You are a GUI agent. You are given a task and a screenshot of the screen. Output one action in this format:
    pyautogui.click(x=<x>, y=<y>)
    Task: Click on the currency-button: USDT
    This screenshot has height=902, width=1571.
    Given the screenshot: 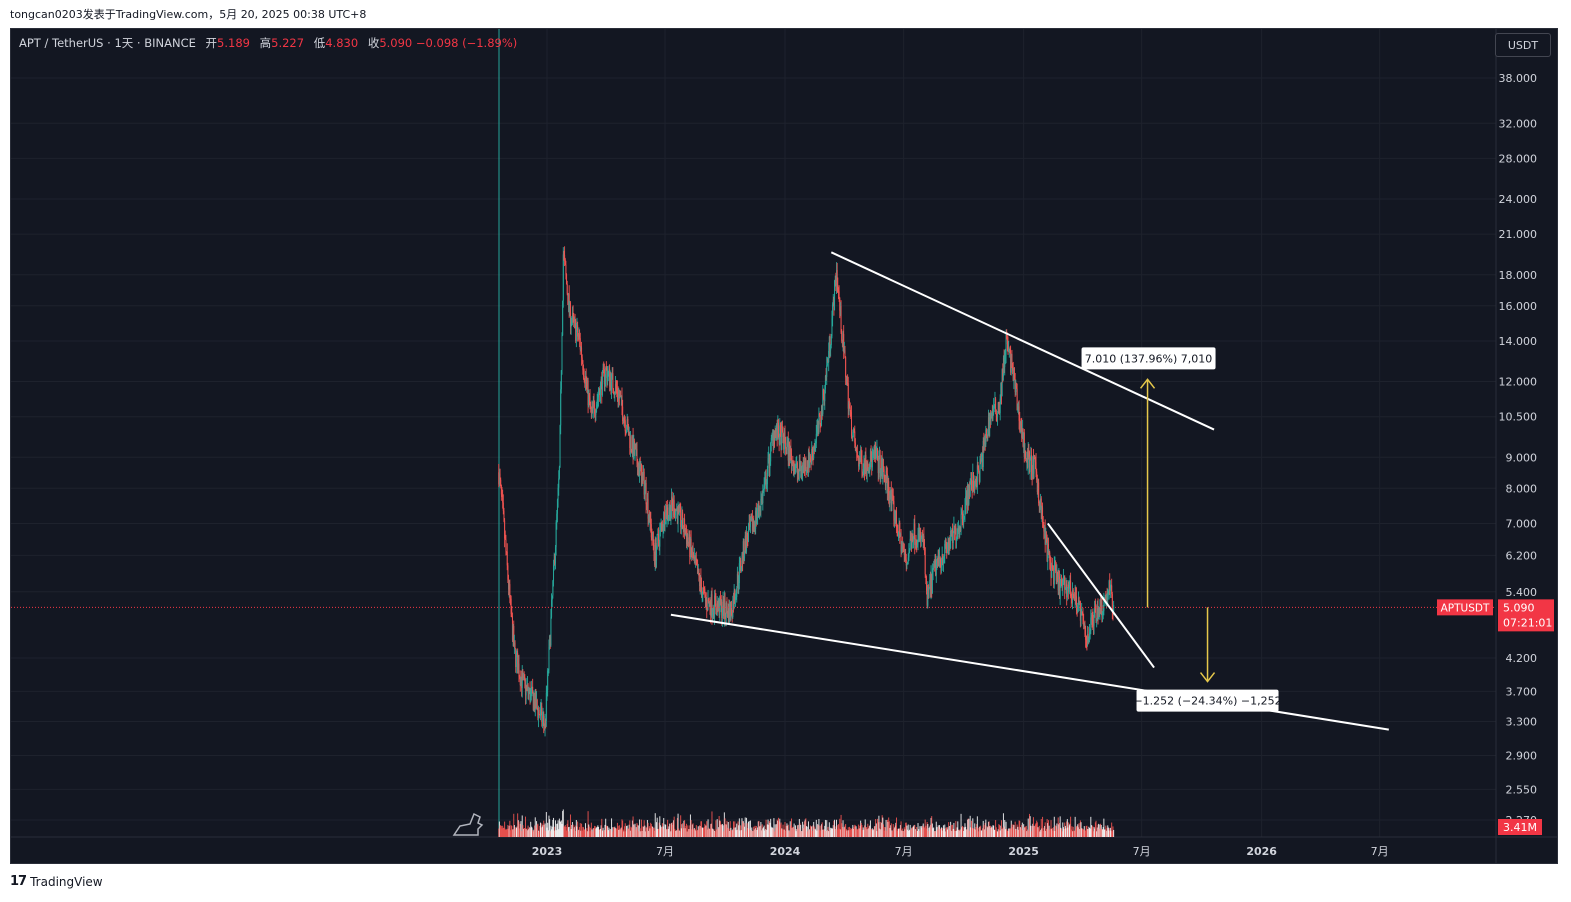 What is the action you would take?
    pyautogui.click(x=1523, y=45)
    